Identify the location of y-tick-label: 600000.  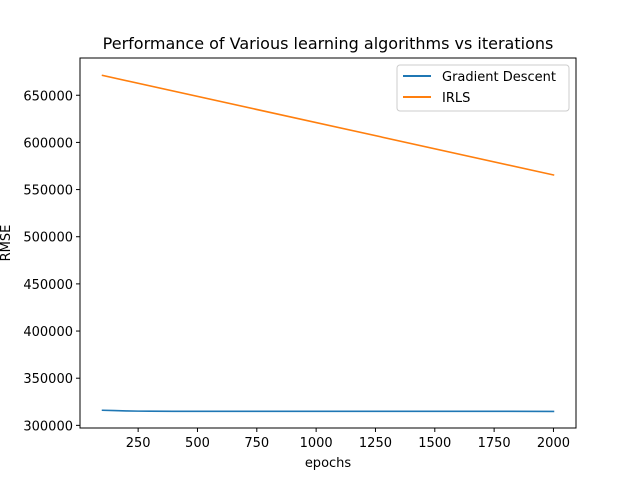
(48, 143).